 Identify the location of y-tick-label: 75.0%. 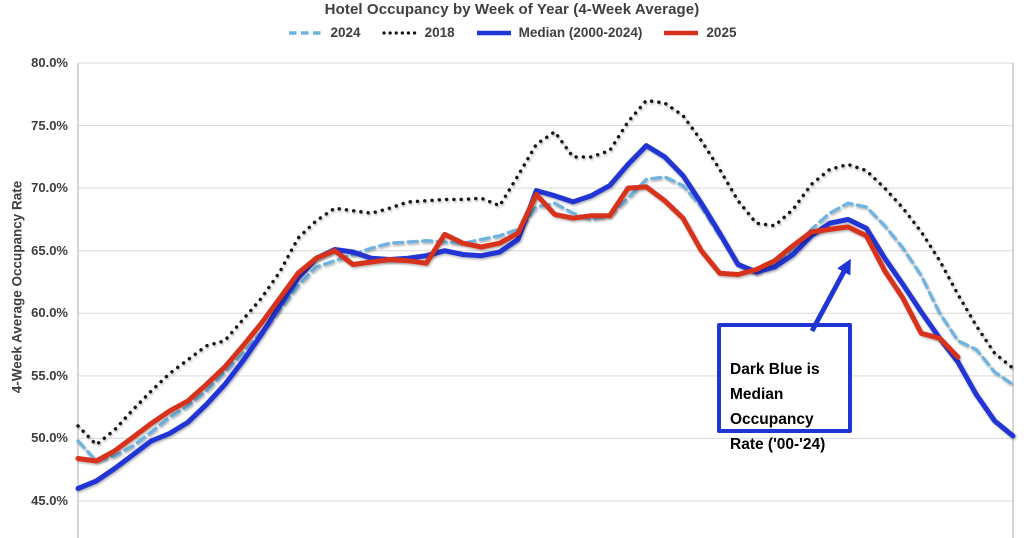
(49, 125).